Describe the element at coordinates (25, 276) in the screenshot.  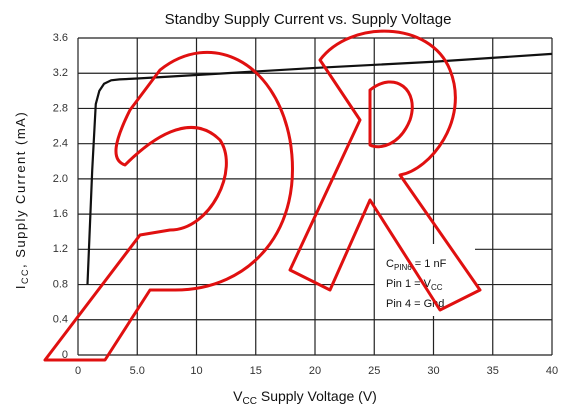
I see `y-label-sub: CC` at that location.